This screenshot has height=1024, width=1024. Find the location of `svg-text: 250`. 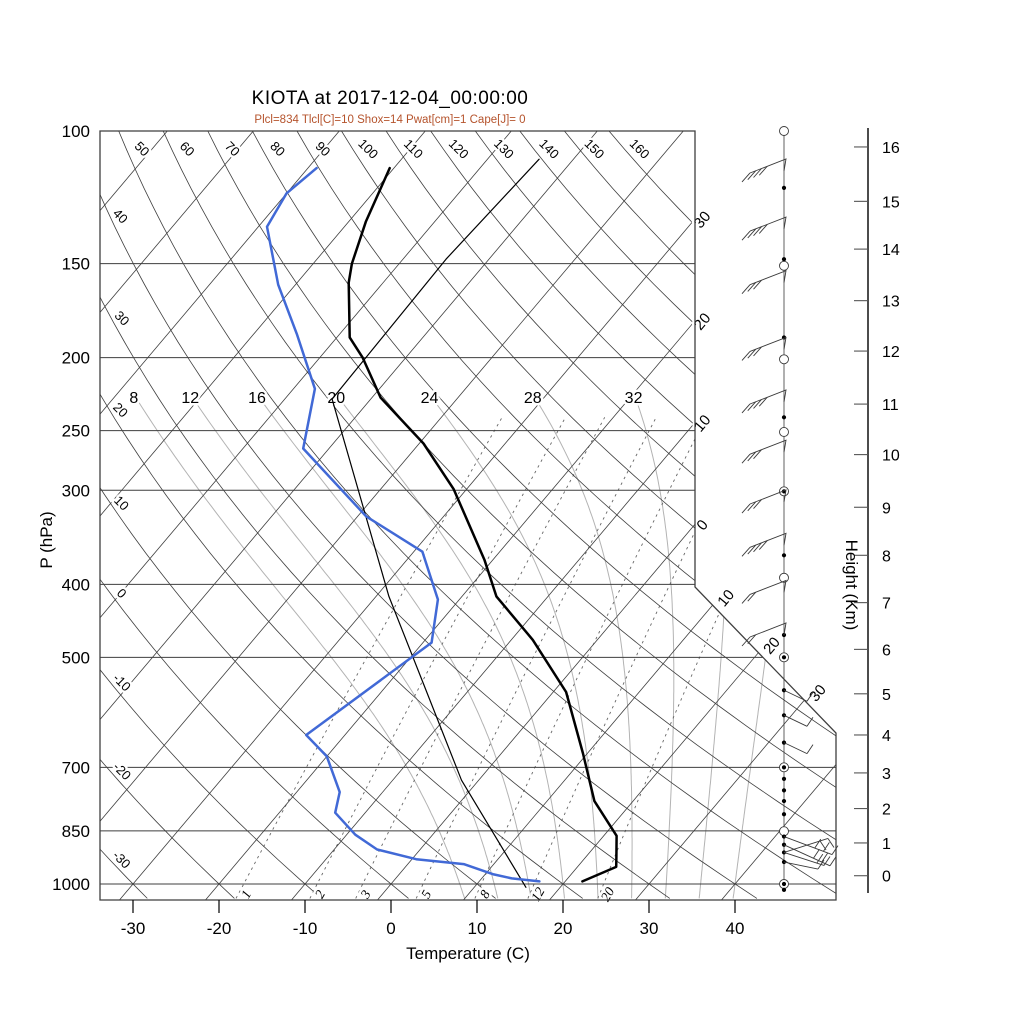

svg-text: 250 is located at coordinates (76, 431).